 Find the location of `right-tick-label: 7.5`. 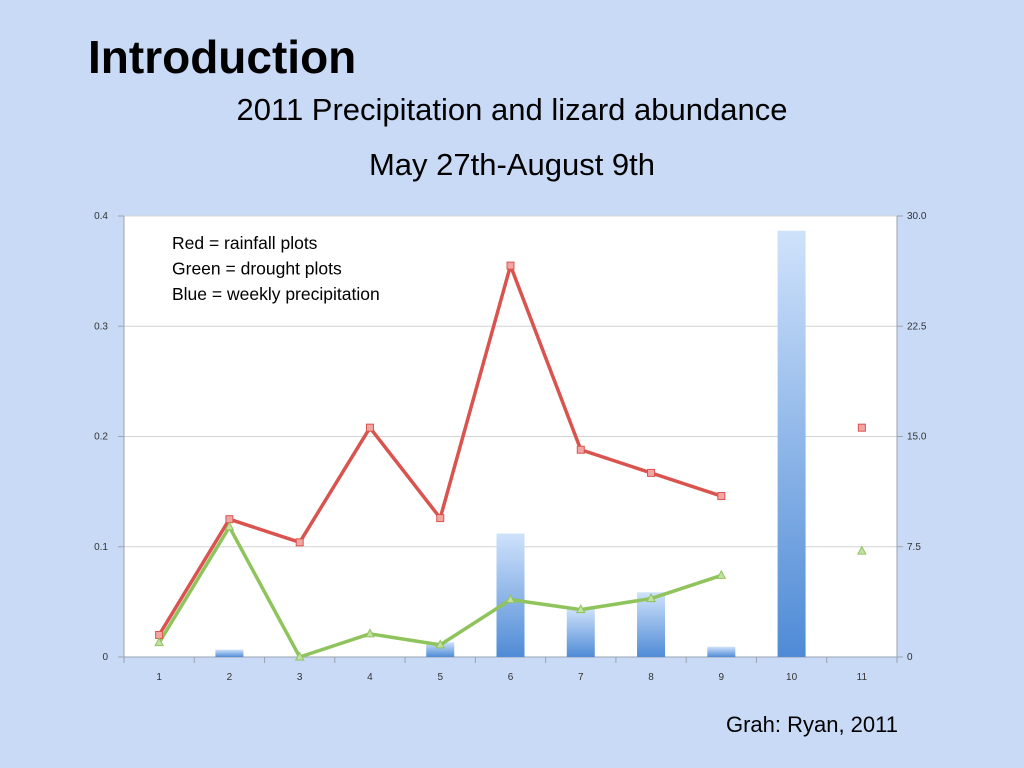

right-tick-label: 7.5 is located at coordinates (914, 547).